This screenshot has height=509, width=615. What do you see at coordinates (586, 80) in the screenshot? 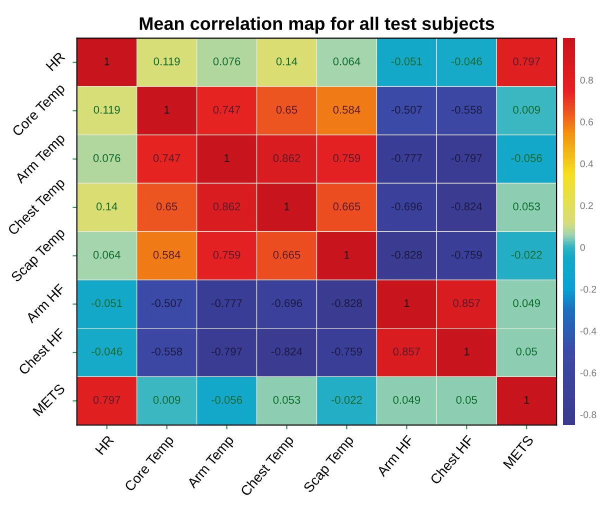
I see `color-bar-label: 0.8` at bounding box center [586, 80].